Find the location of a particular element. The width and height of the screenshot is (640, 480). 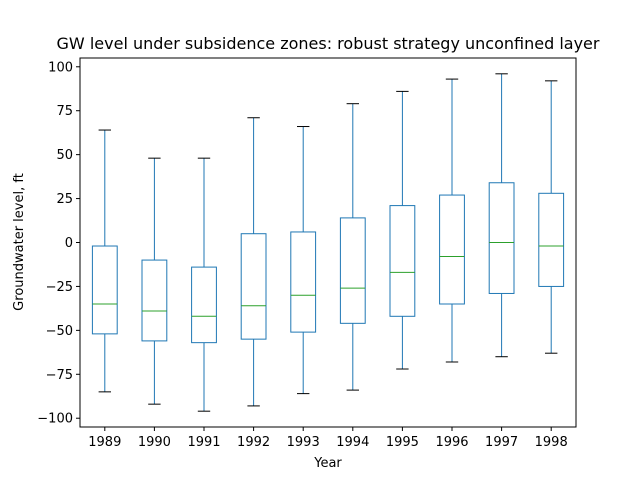

x-tick-label: 1996 is located at coordinates (451, 442).